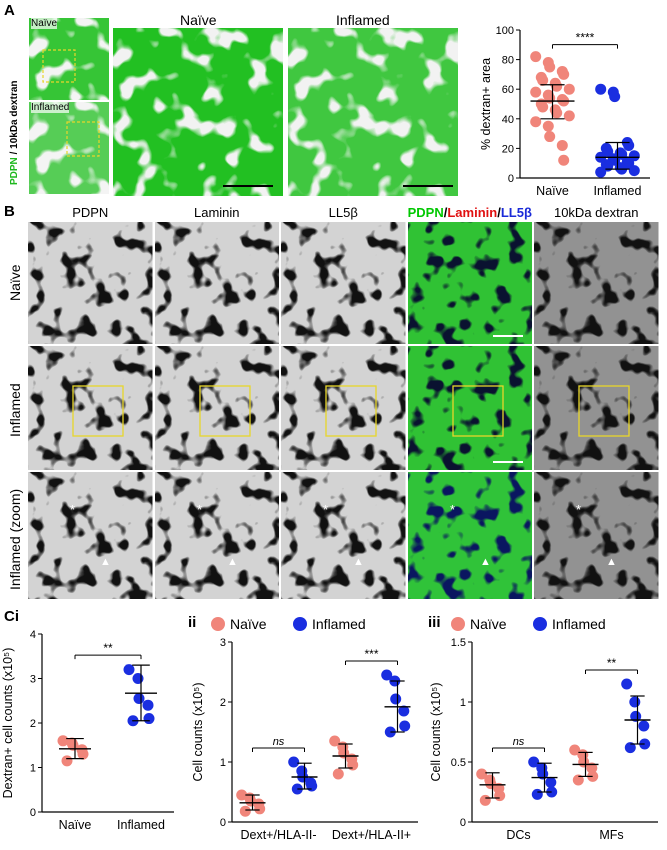 The height and width of the screenshot is (850, 667). What do you see at coordinates (611, 835) in the screenshot?
I see `x-tick-label: MFs` at bounding box center [611, 835].